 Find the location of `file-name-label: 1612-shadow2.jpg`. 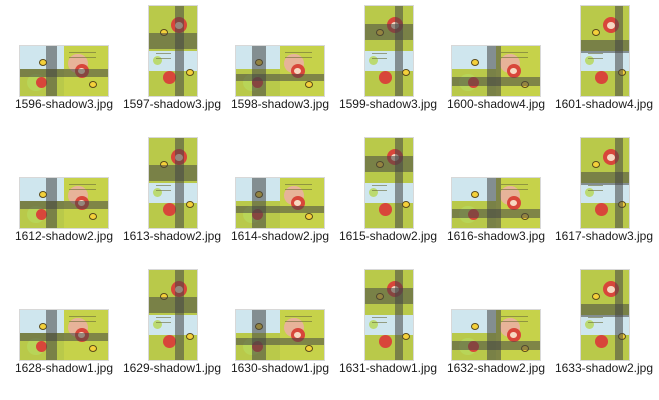

file-name-label: 1612-shadow2.jpg is located at coordinates (64, 236).